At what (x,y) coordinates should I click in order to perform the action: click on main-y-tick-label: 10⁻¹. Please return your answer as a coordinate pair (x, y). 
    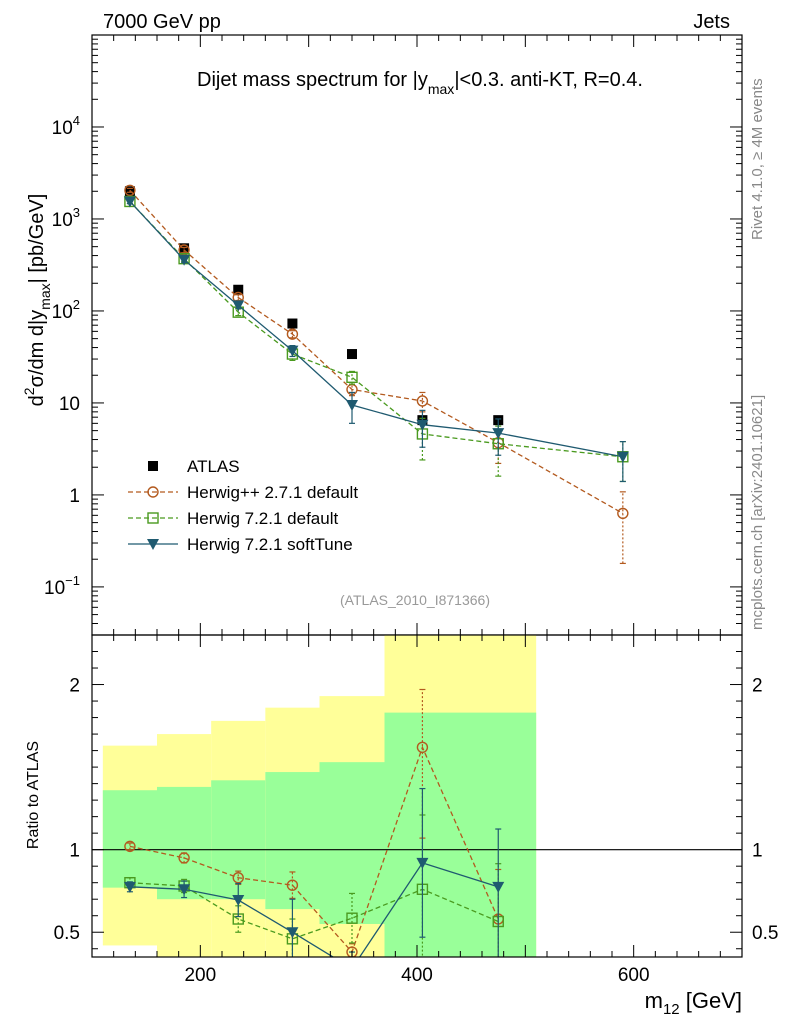
    Looking at the image, I should click on (62, 586).